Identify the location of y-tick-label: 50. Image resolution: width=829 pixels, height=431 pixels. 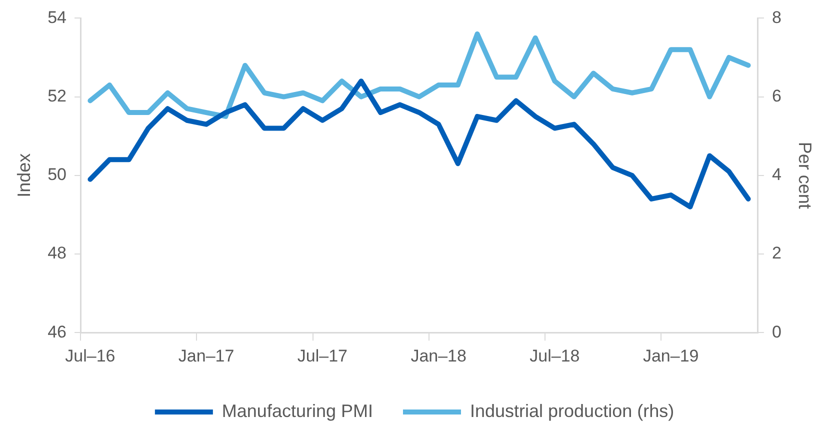
(57, 174).